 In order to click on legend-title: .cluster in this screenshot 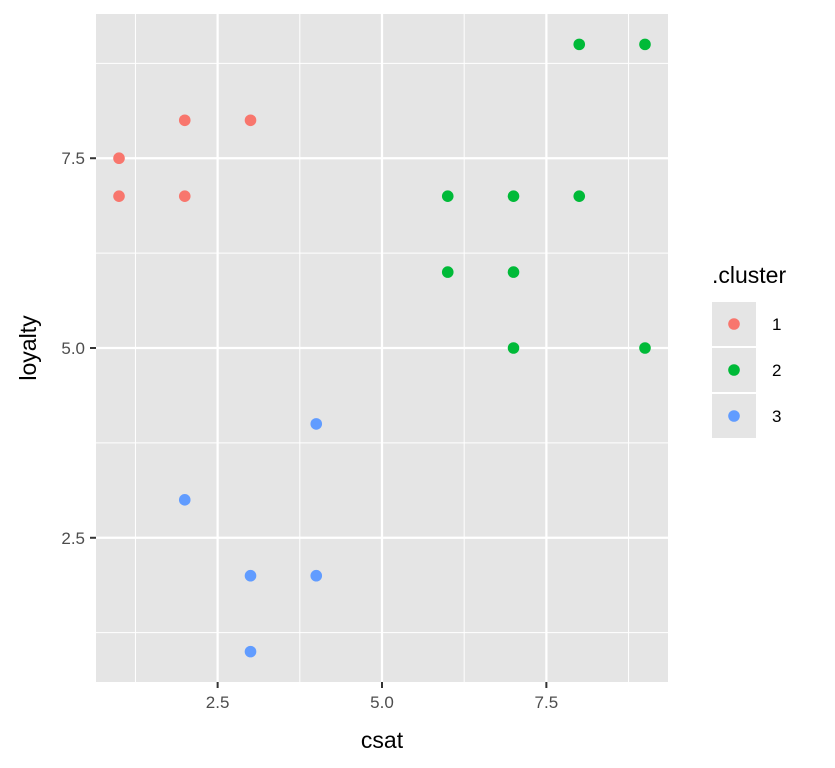, I will do `click(749, 275)`.